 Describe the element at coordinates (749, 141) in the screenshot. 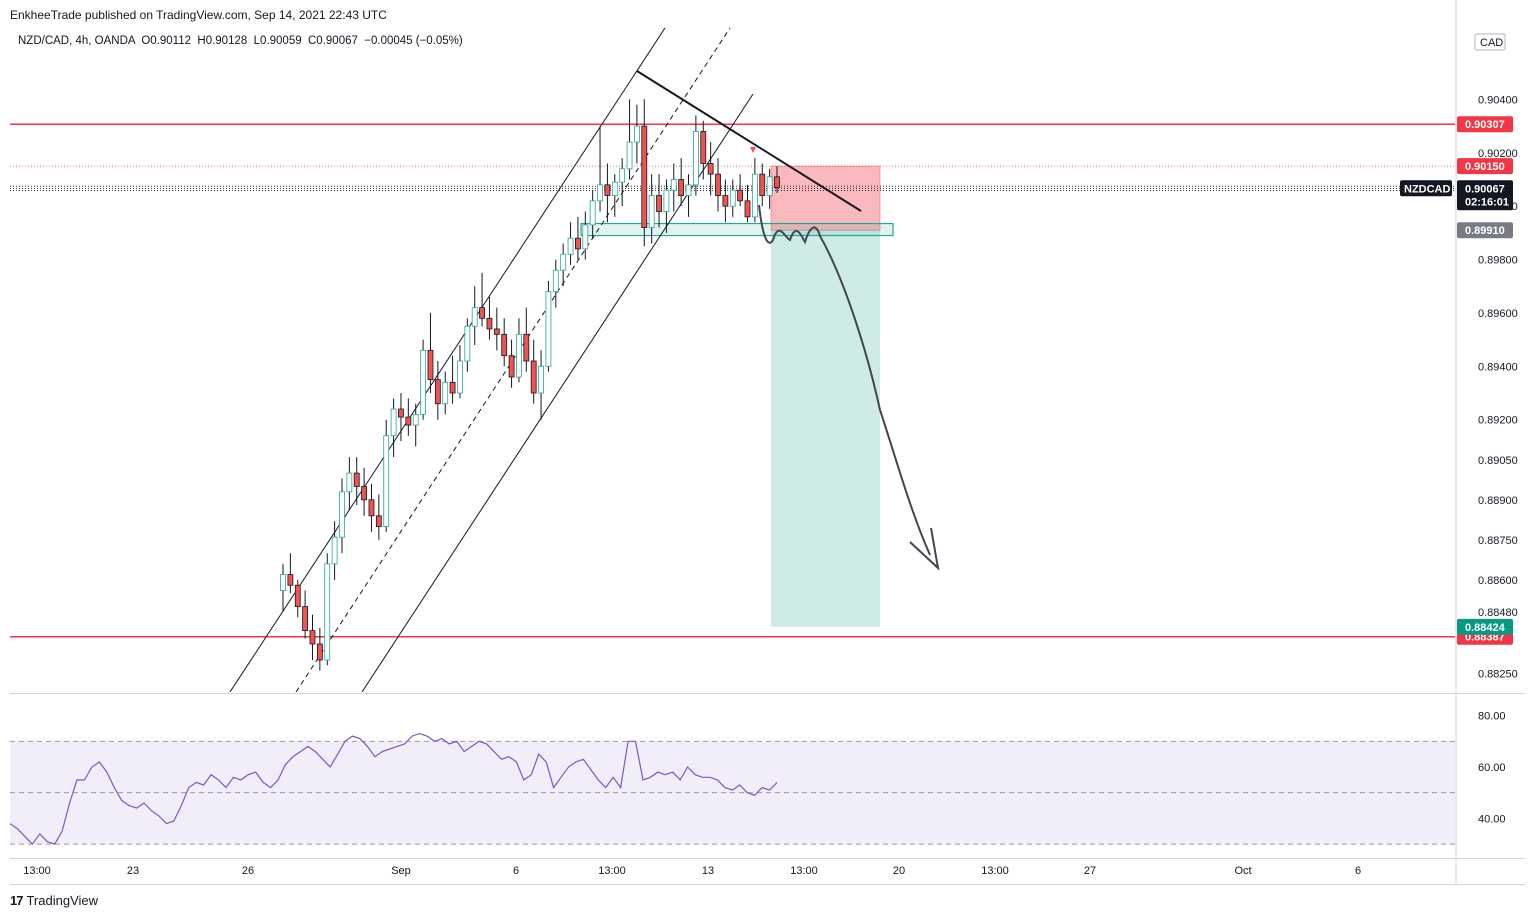

I see `descending-trendline` at that location.